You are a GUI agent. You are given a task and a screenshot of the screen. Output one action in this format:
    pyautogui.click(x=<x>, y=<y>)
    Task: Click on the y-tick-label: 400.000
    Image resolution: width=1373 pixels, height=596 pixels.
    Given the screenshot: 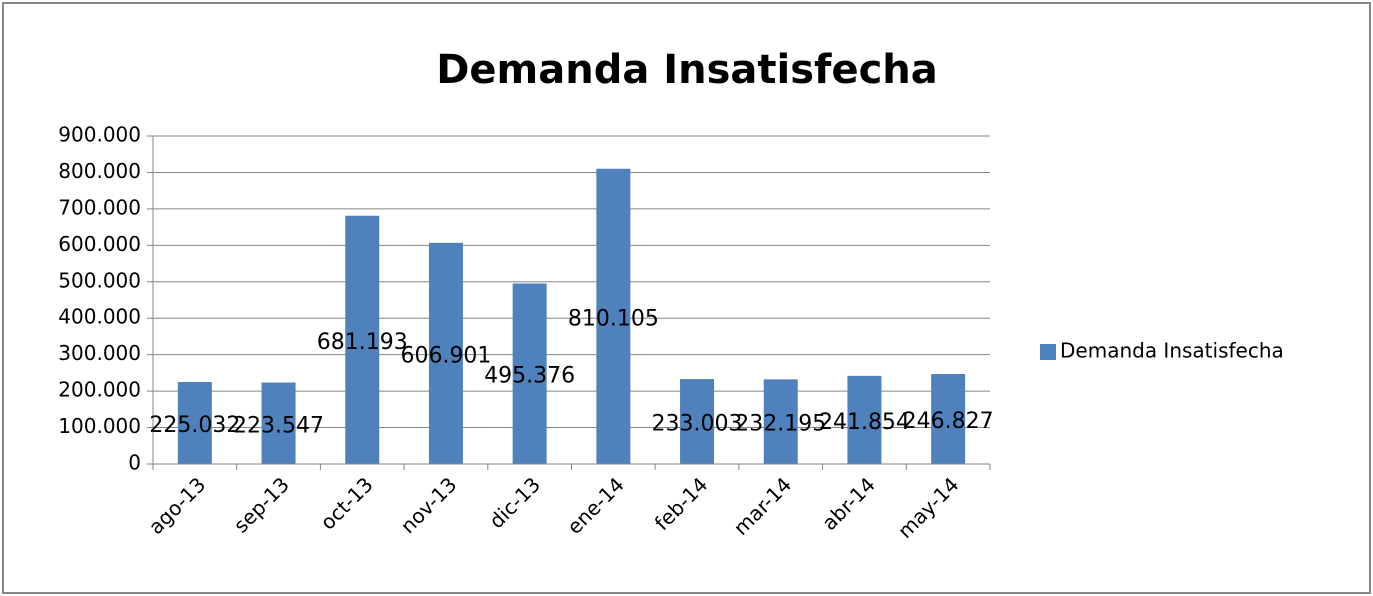 What is the action you would take?
    pyautogui.click(x=99, y=317)
    